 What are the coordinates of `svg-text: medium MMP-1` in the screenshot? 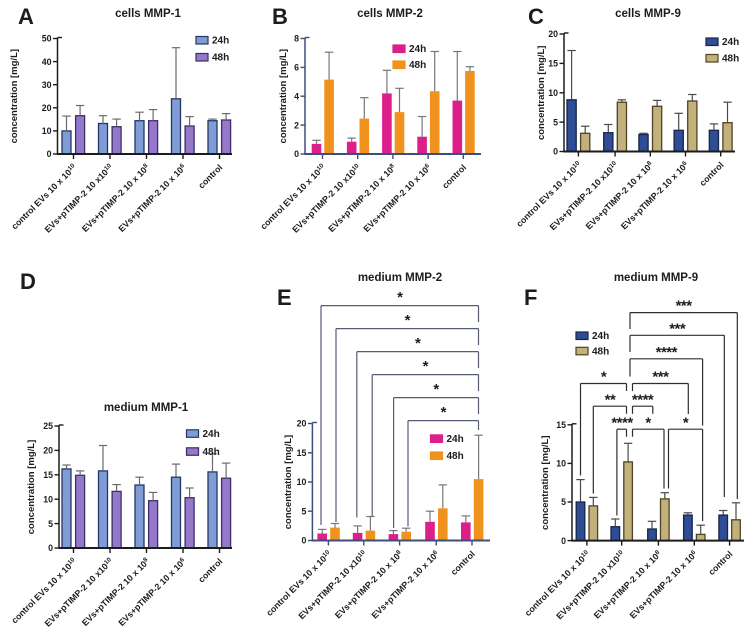 It's located at (146, 408).